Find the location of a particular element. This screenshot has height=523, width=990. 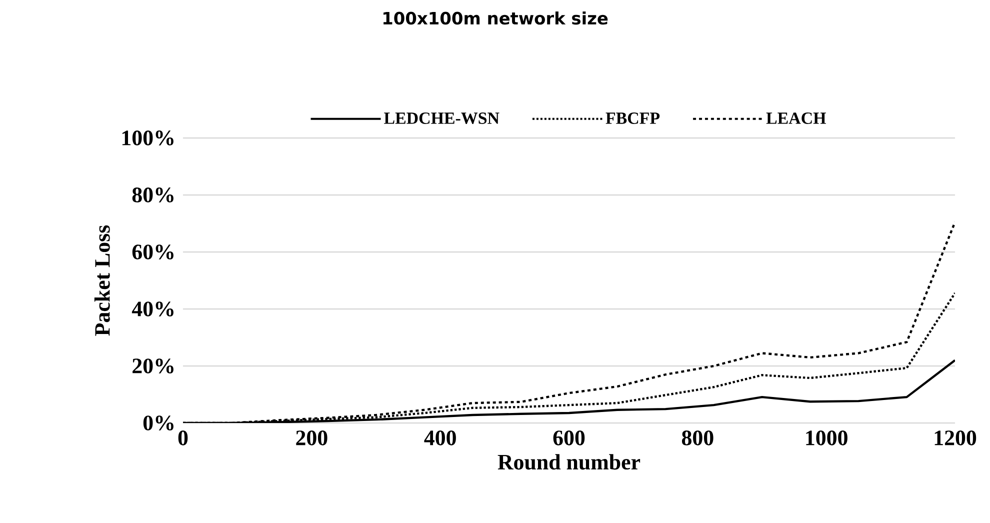

y-tick-label: 60% is located at coordinates (153, 252).